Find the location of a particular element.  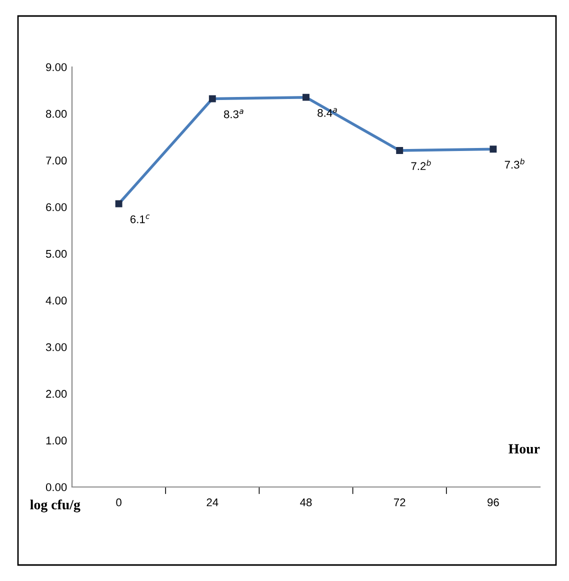

y-axis-title: log cfu/g is located at coordinates (55, 505).